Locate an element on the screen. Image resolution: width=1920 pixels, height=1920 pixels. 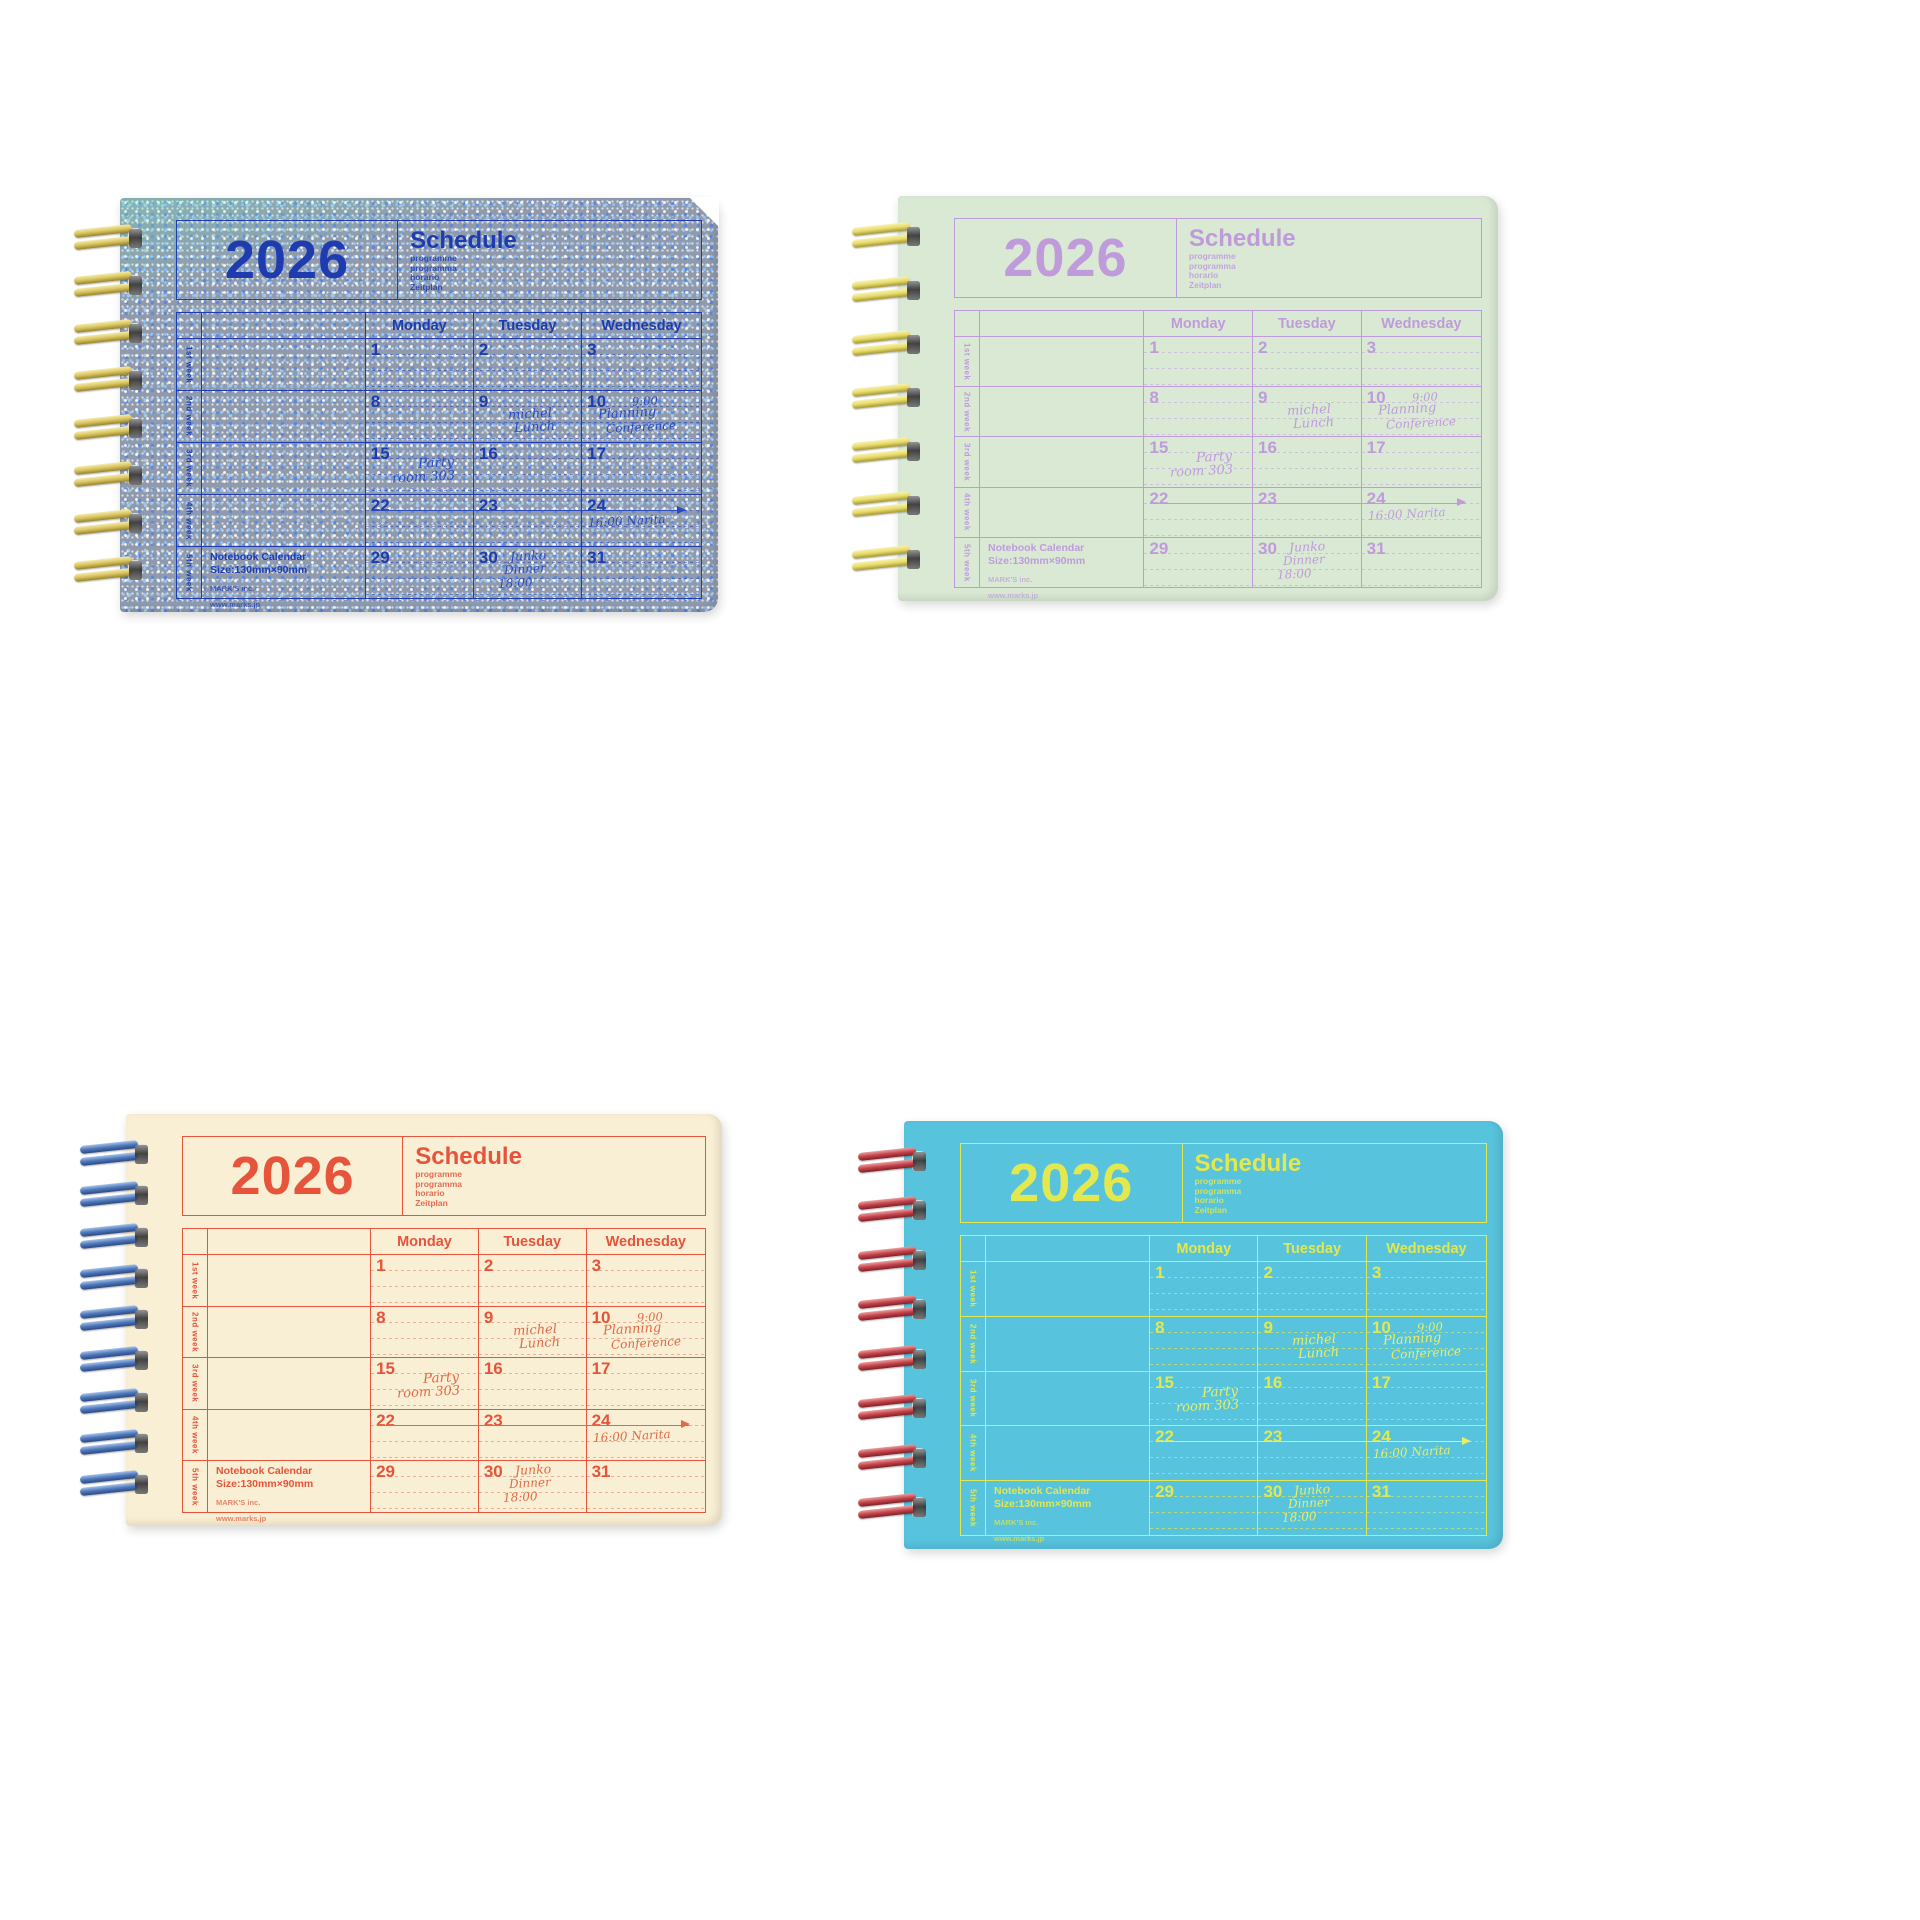
spiral-binding is located at coordinates (113, 1318).